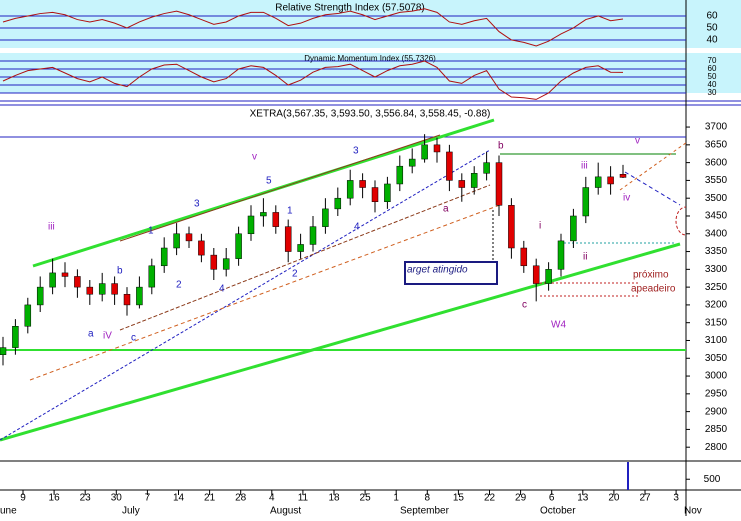 The height and width of the screenshot is (521, 741). What do you see at coordinates (107, 336) in the screenshot?
I see `wave-label: iV` at bounding box center [107, 336].